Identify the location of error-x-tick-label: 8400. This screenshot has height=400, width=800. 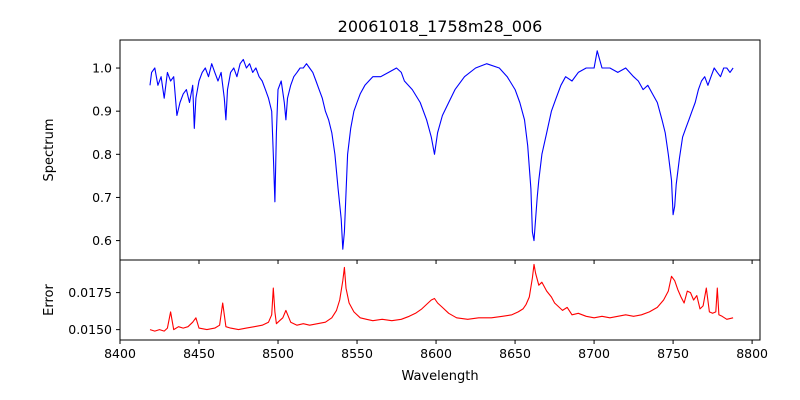
(120, 353).